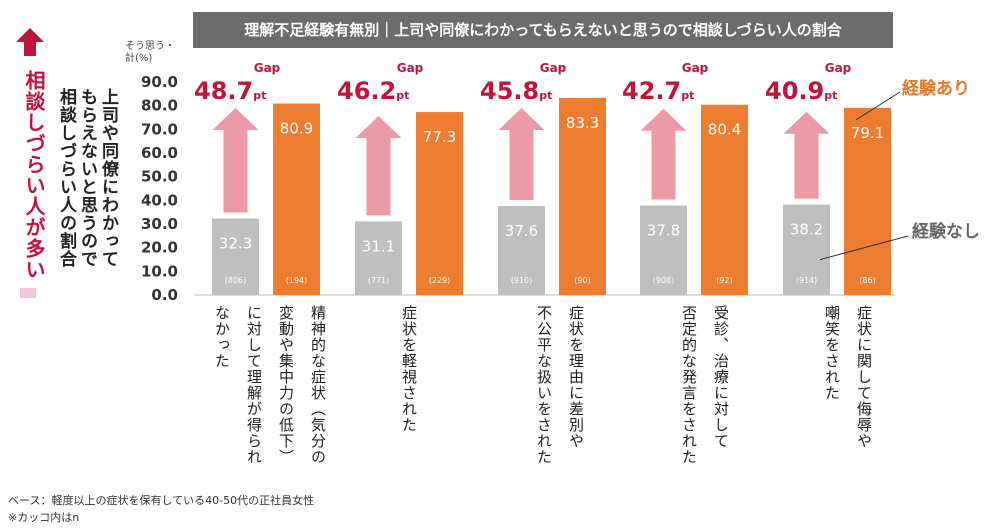 The width and height of the screenshot is (1000, 530). I want to click on bar-value-label: 80.9, so click(296, 129).